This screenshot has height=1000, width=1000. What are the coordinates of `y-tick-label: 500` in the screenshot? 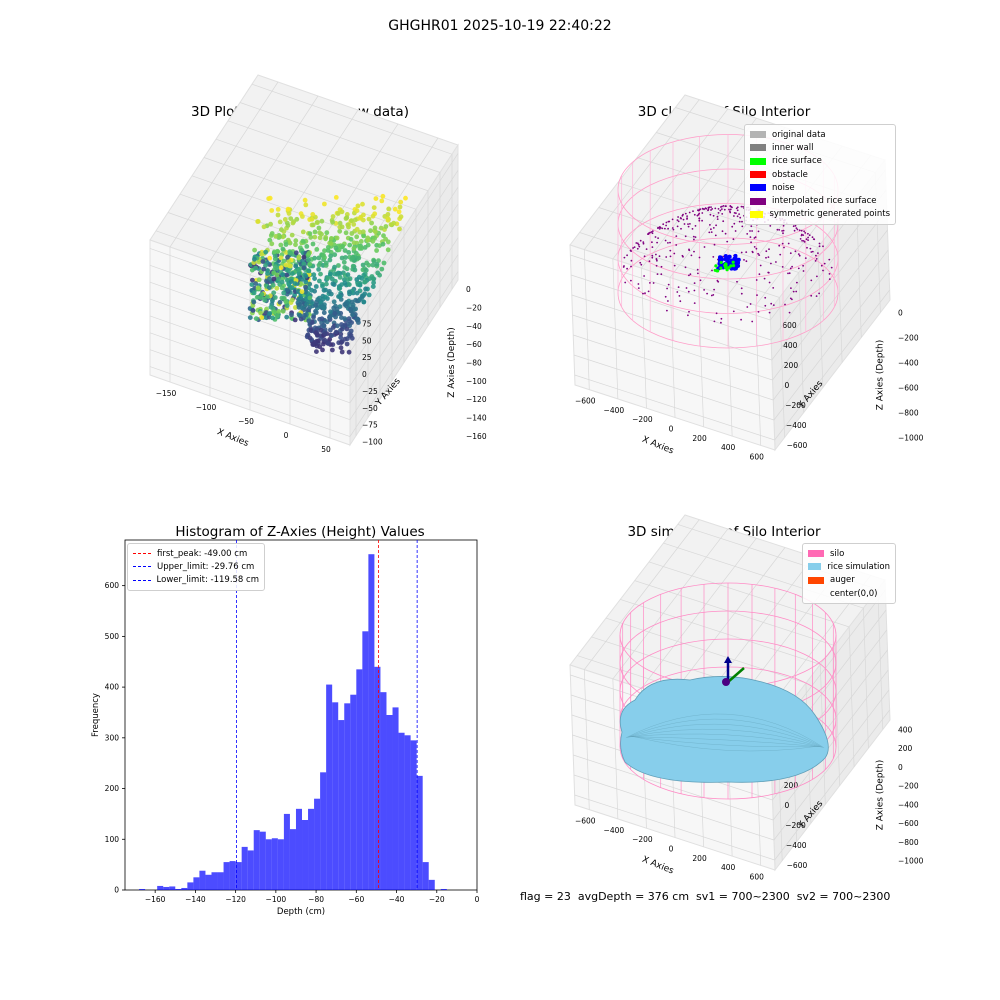 It's located at (112, 636).